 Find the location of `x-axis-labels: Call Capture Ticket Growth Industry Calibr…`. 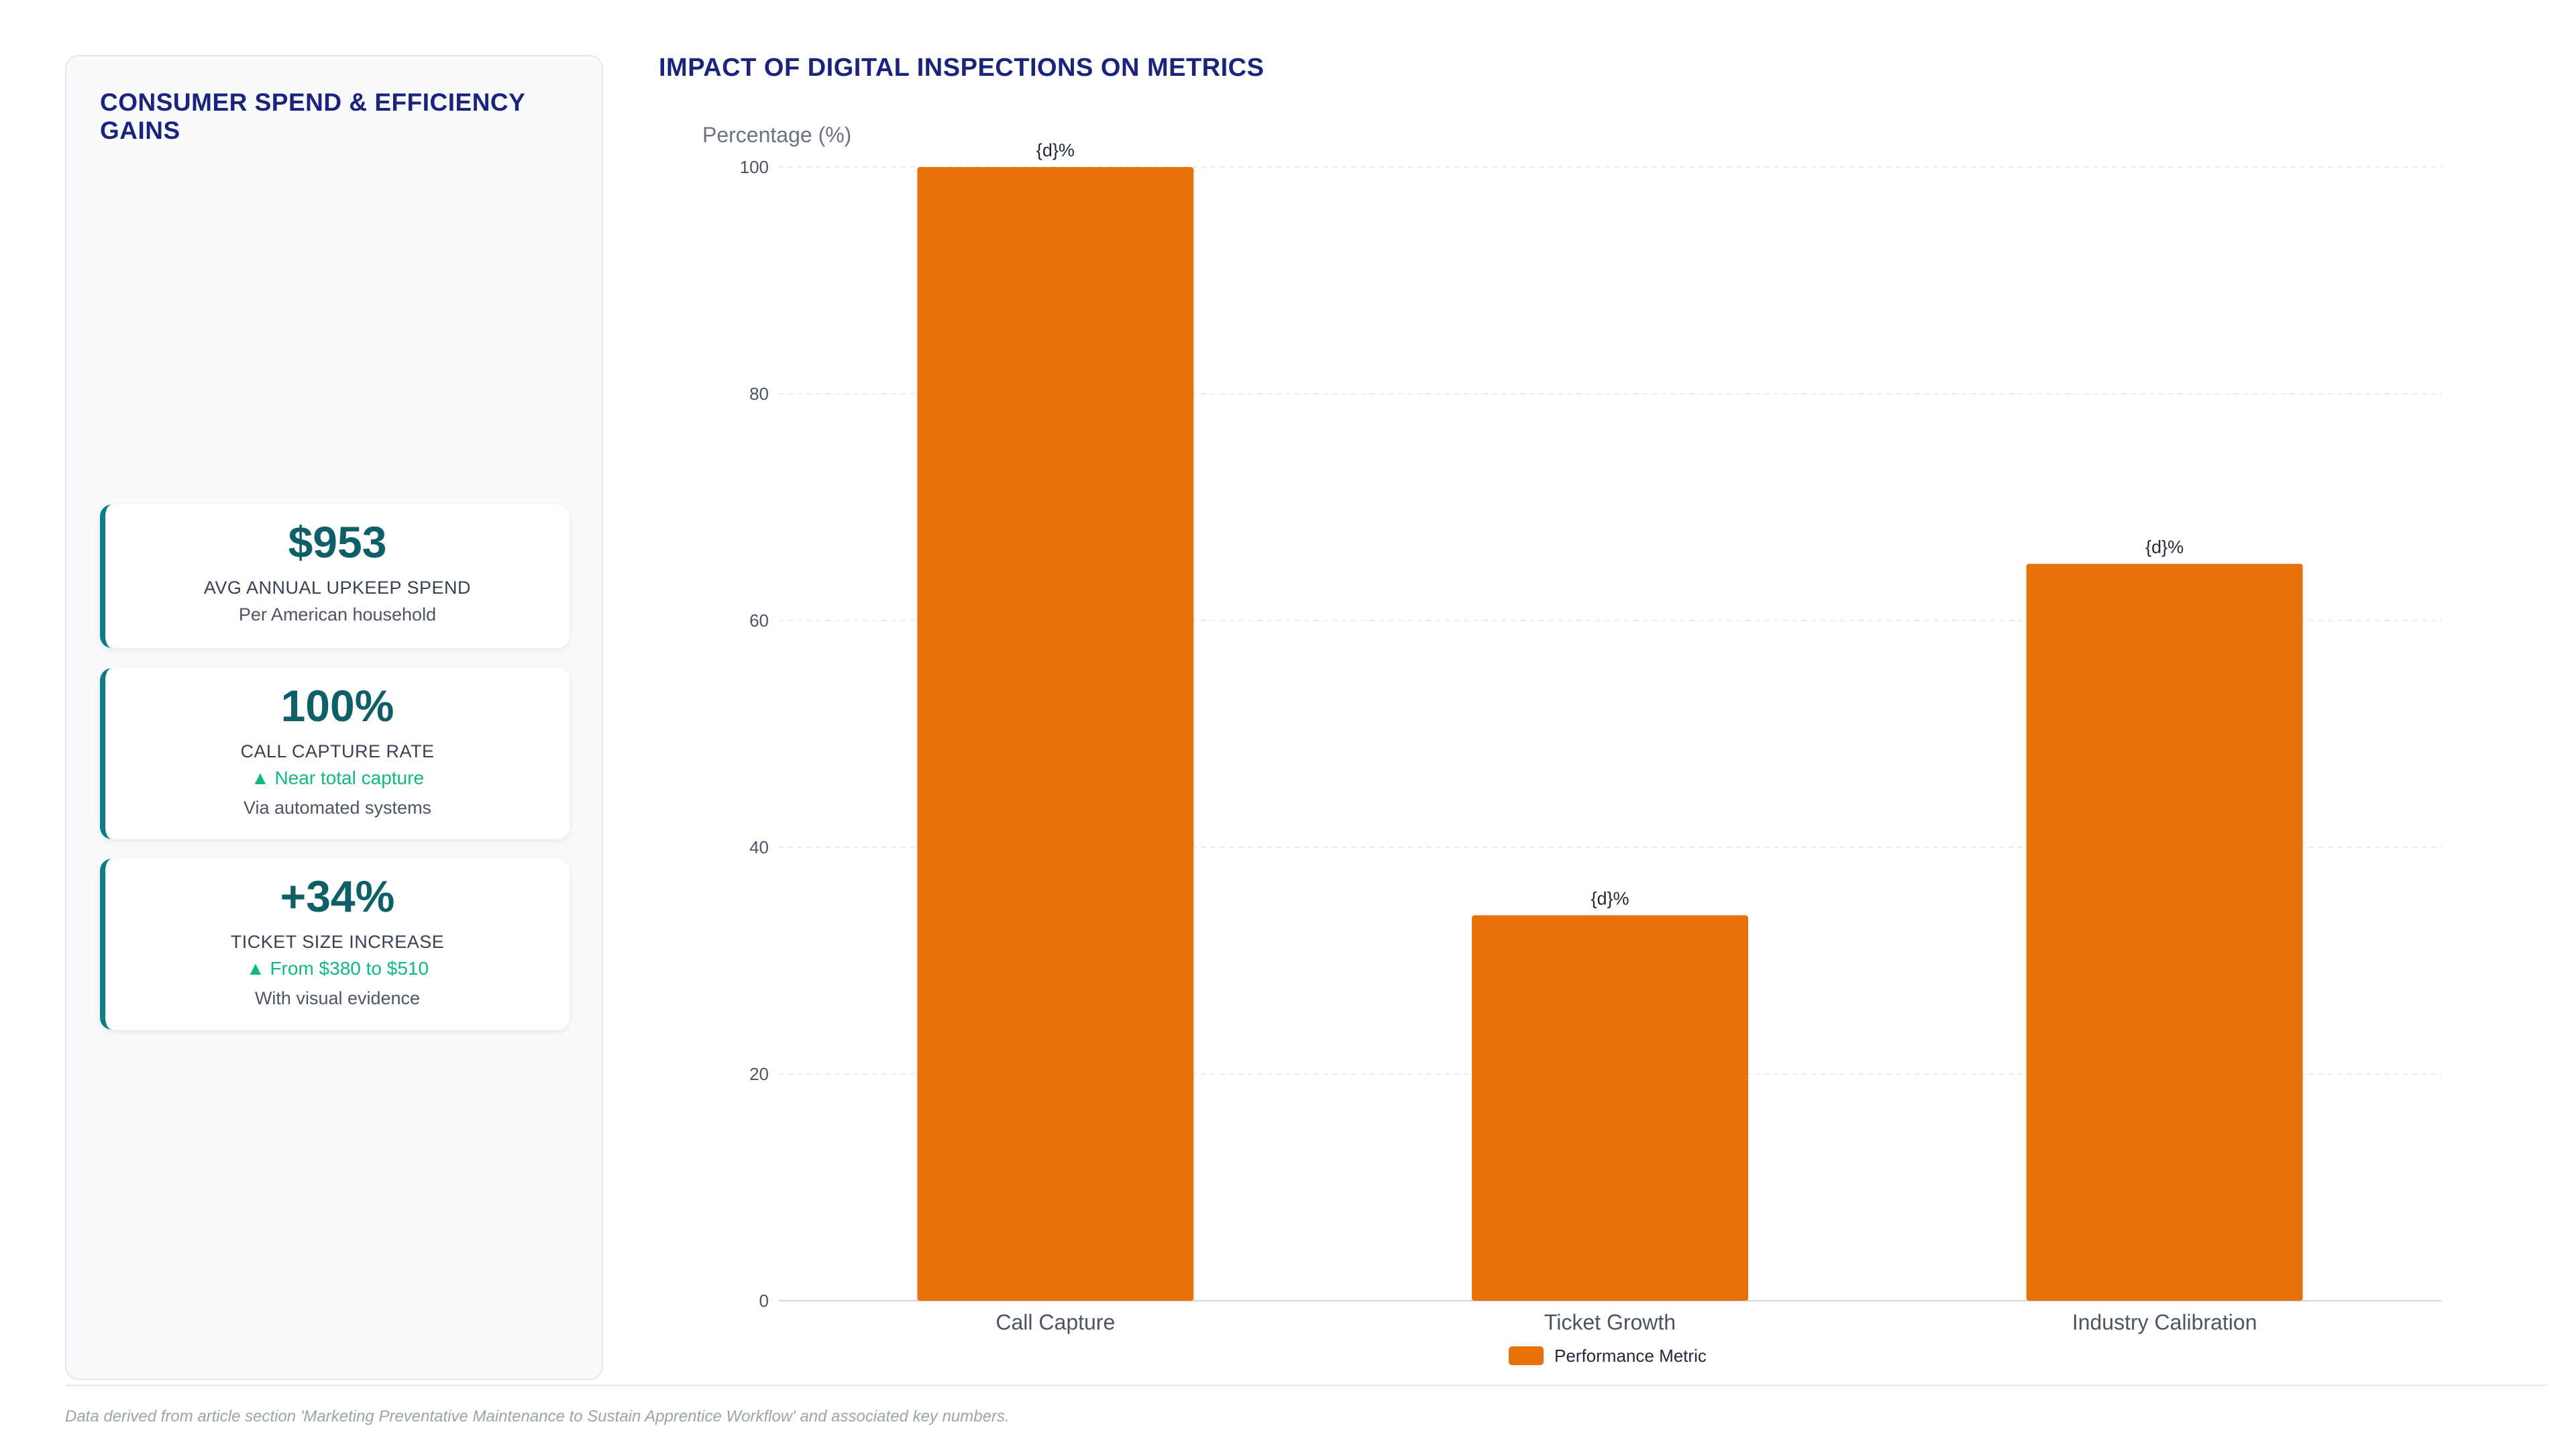

x-axis-labels: Call Capture Ticket Growth Industry Calibr… is located at coordinates (1626, 1322).